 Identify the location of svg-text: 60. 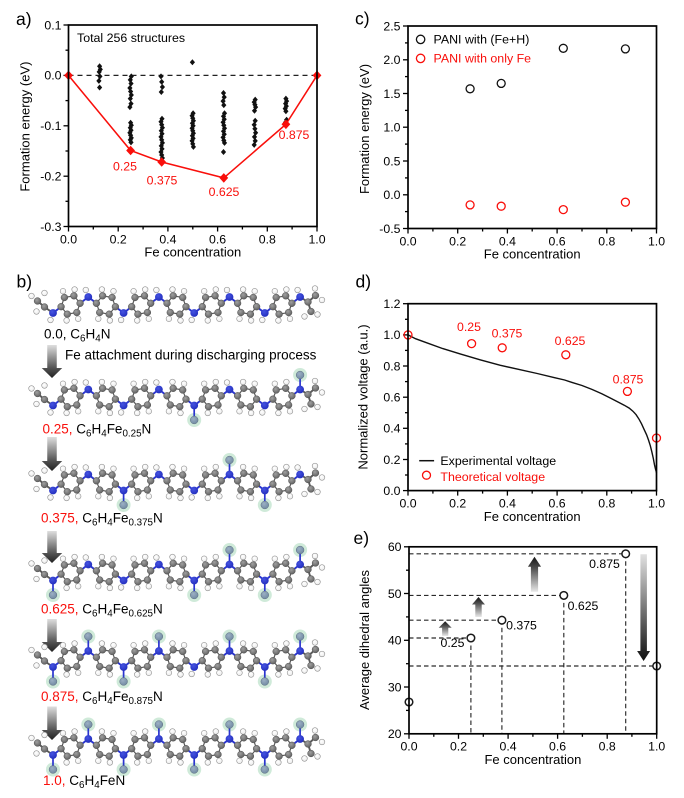
(395, 547).